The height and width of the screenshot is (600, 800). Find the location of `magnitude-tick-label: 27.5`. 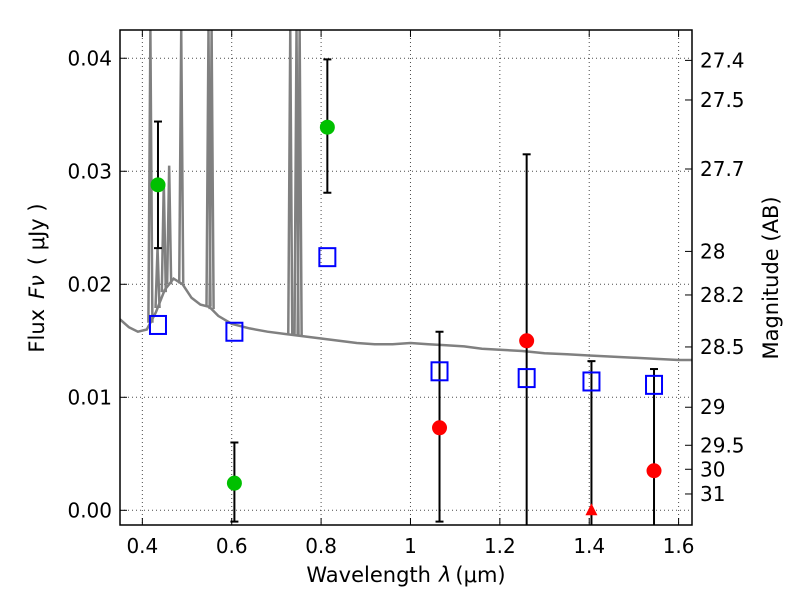

magnitude-tick-label: 27.5 is located at coordinates (722, 100).